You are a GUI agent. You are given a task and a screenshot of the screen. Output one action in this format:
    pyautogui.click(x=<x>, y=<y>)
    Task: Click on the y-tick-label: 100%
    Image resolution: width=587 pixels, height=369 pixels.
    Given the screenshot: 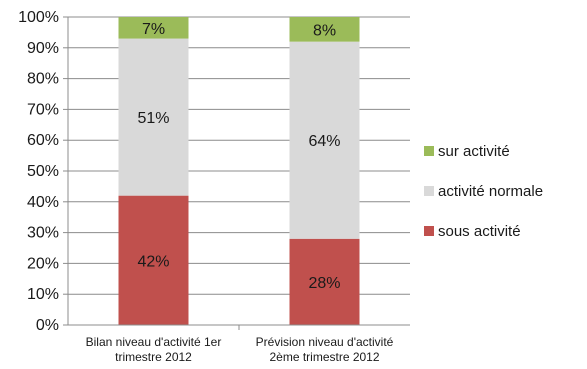 What is the action you would take?
    pyautogui.click(x=38, y=17)
    